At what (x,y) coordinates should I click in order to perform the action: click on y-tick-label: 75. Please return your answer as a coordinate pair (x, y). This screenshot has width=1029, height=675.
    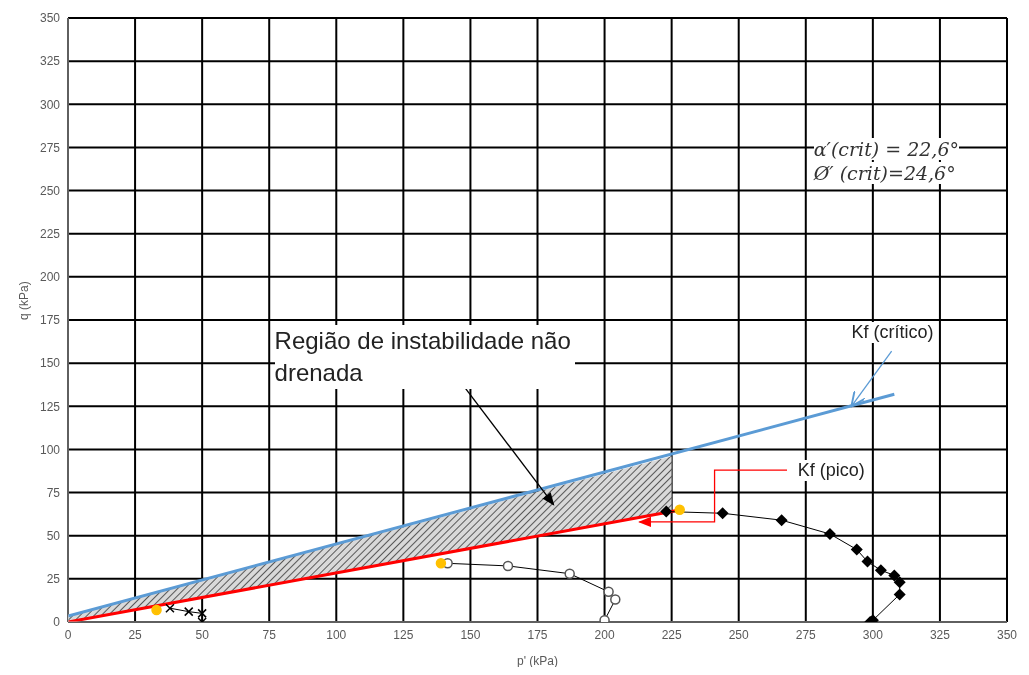
    Looking at the image, I should click on (53, 492).